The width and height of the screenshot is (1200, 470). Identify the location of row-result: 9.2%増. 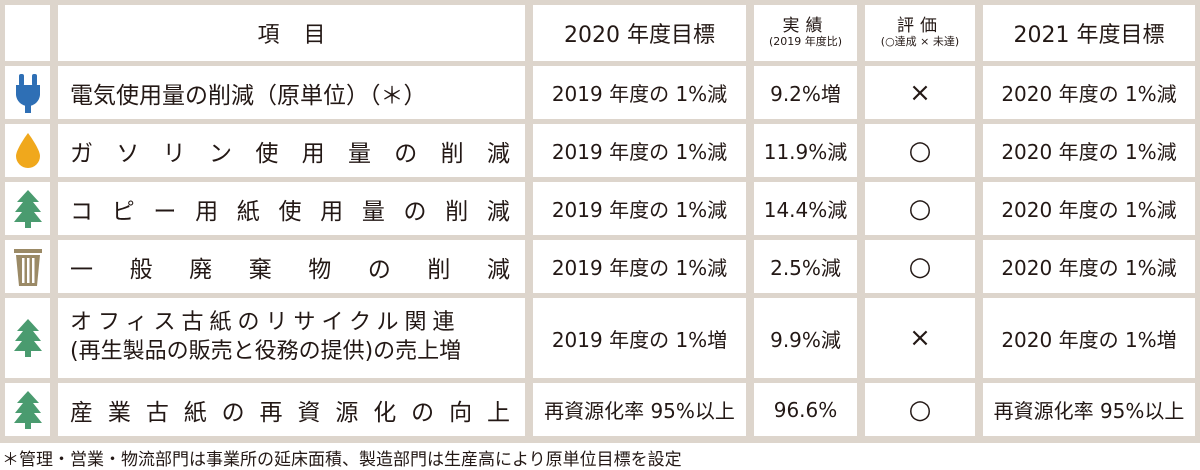
(805, 92).